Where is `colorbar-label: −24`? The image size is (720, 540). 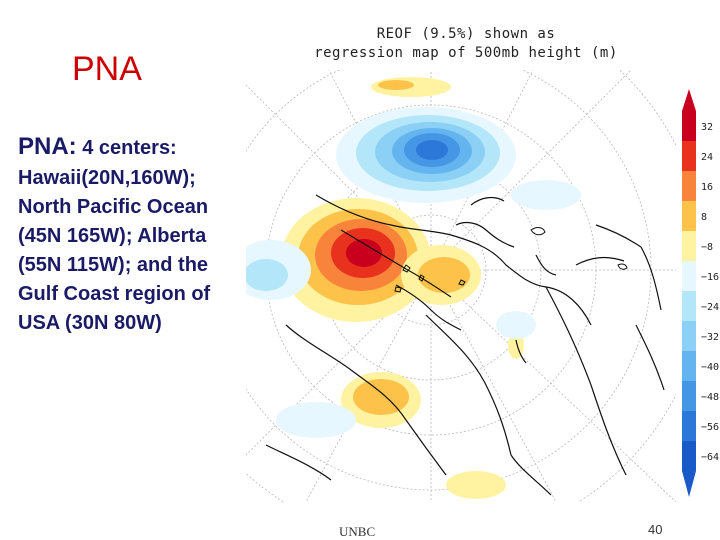
colorbar-label: −24 is located at coordinates (710, 307).